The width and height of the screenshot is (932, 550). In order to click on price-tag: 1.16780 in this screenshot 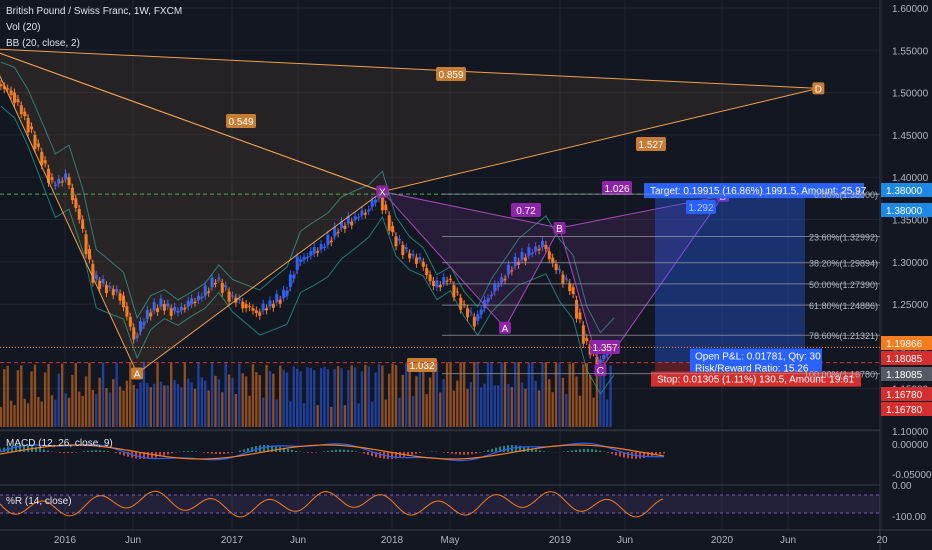, I will do `click(904, 410)`.